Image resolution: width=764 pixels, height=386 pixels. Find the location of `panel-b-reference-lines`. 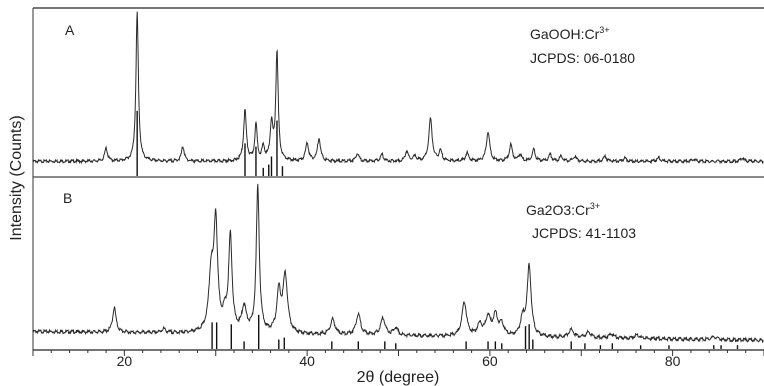

panel-b-reference-lines is located at coordinates (475, 331).